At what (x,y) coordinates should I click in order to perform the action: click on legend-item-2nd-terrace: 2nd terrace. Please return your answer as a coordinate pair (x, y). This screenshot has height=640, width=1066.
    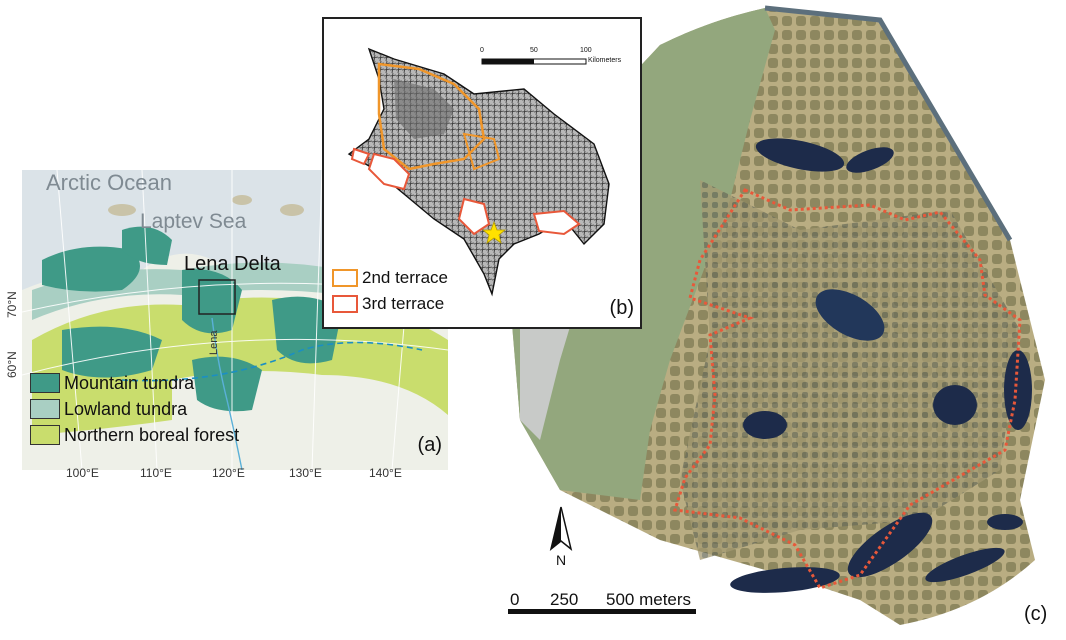
    Looking at the image, I should click on (390, 278).